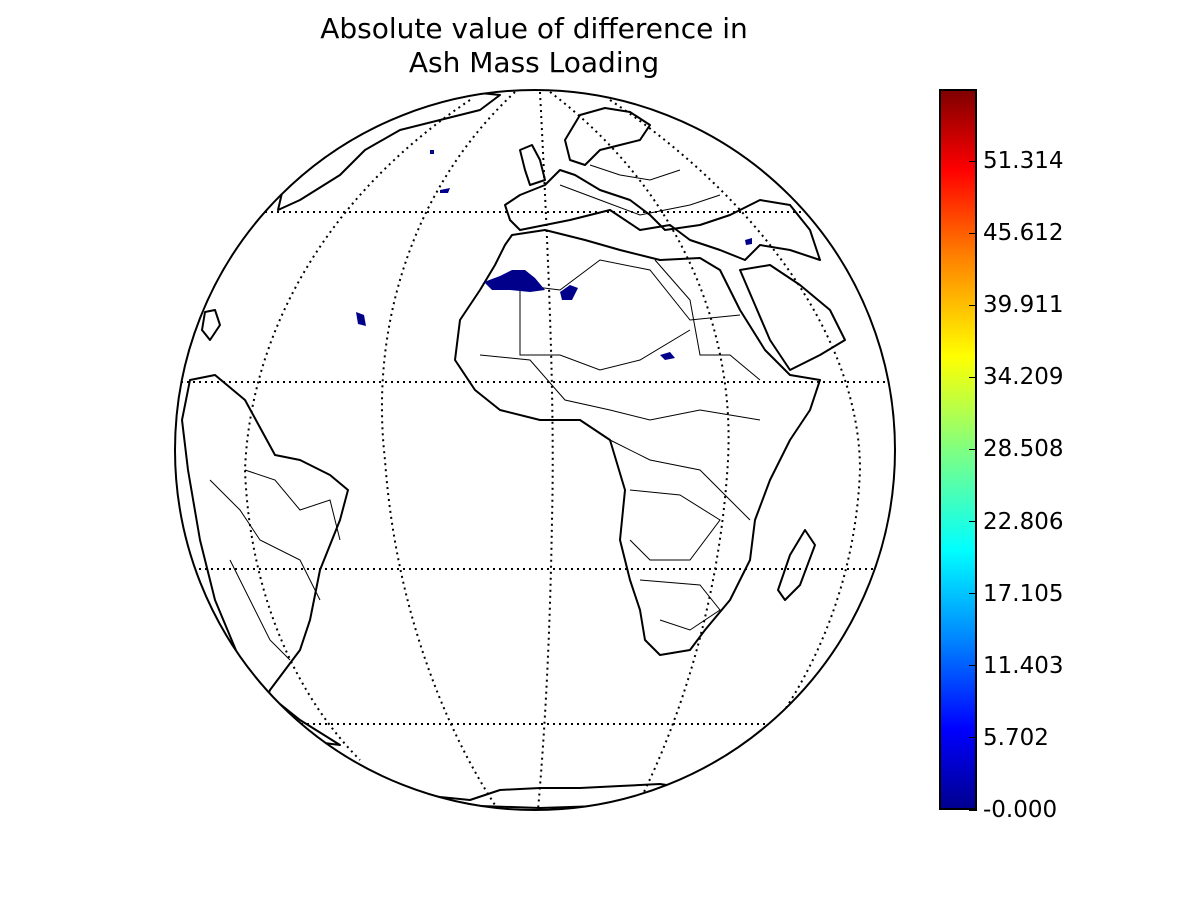  Describe the element at coordinates (1023, 233) in the screenshot. I see `colorbar-tick-label: 45.612` at that location.